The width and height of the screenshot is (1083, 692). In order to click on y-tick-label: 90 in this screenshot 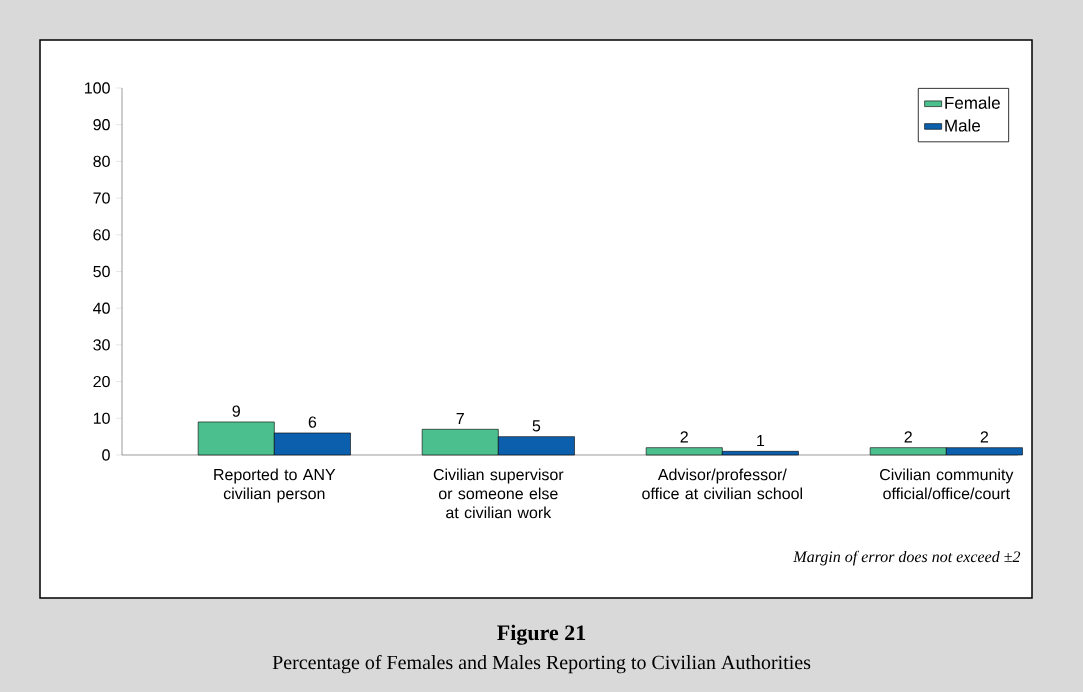, I will do `click(101, 125)`.